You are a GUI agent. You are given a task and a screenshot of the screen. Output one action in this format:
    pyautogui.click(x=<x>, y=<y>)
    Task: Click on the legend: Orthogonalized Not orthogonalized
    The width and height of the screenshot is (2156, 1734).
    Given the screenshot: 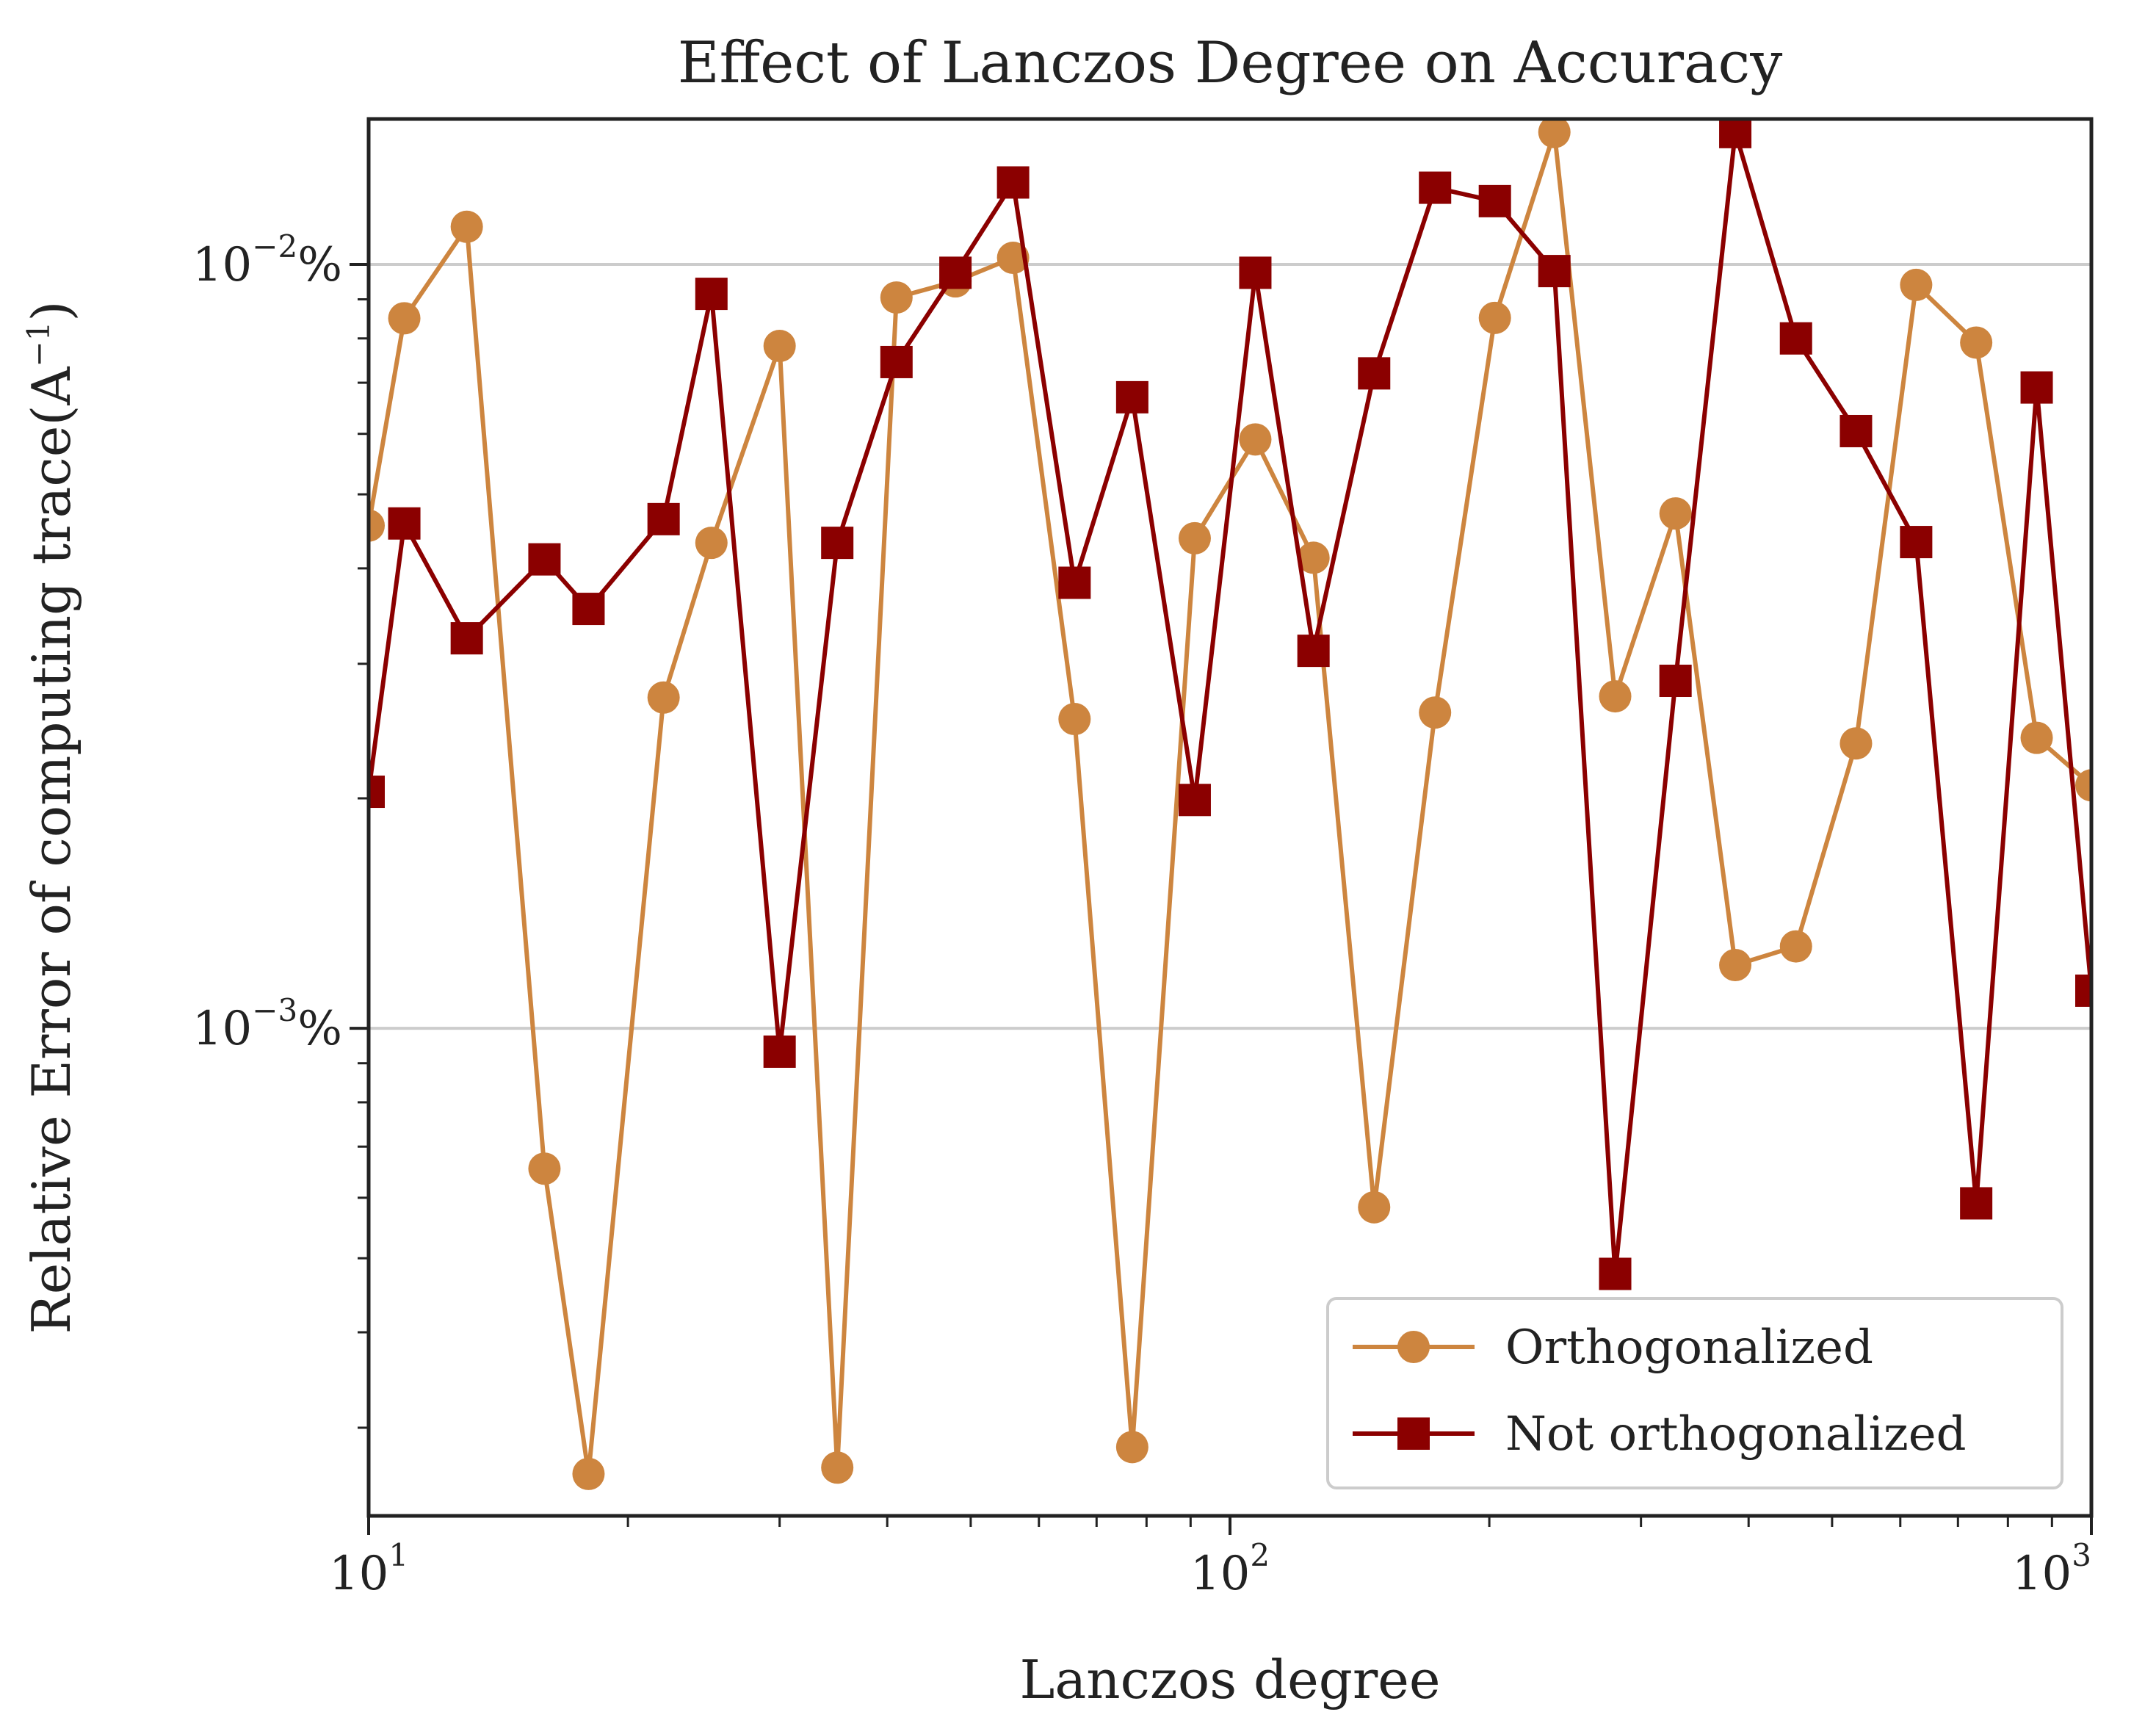 What is the action you would take?
    pyautogui.click(x=1694, y=1393)
    